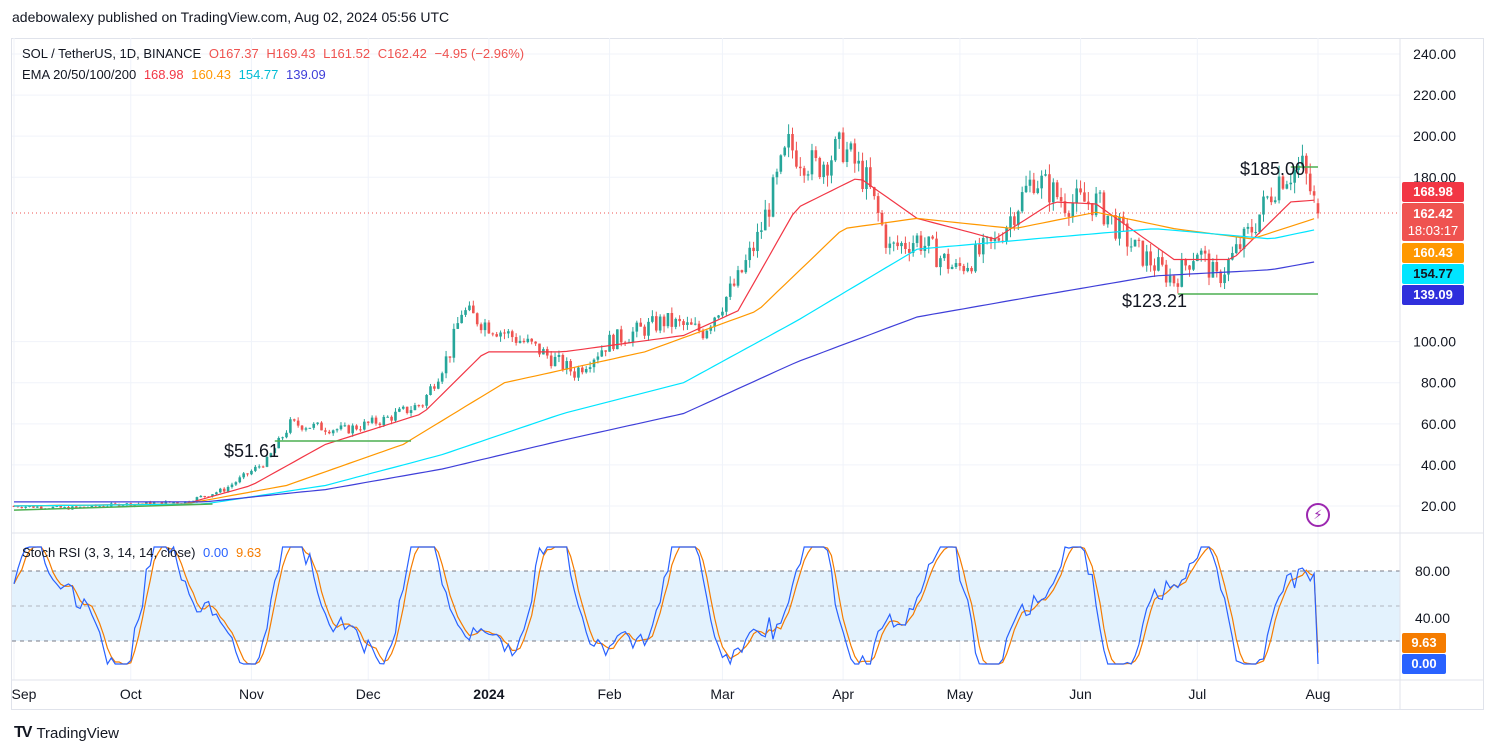 This screenshot has width=1496, height=756. Describe the element at coordinates (306, 74) in the screenshot. I see `legend-ema200: 139.09` at that location.